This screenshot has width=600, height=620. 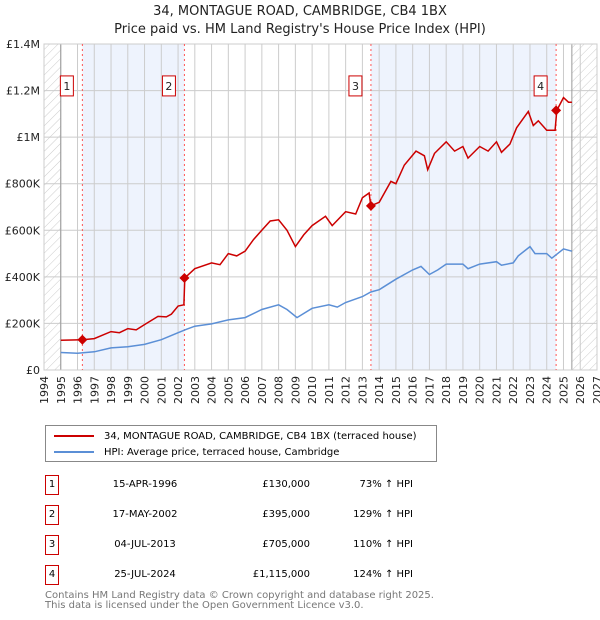 What do you see at coordinates (595, 390) in the screenshot?
I see `x-tick-label: 2027` at bounding box center [595, 390].